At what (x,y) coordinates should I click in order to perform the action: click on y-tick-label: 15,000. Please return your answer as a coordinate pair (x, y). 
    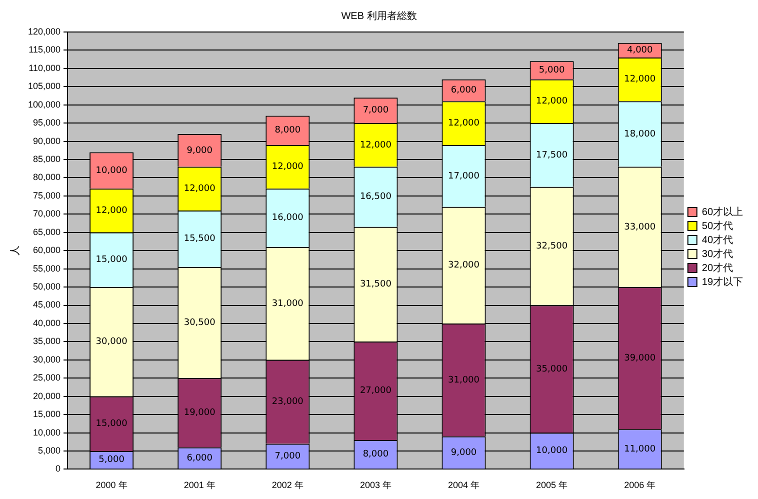
    Looking at the image, I should click on (47, 414).